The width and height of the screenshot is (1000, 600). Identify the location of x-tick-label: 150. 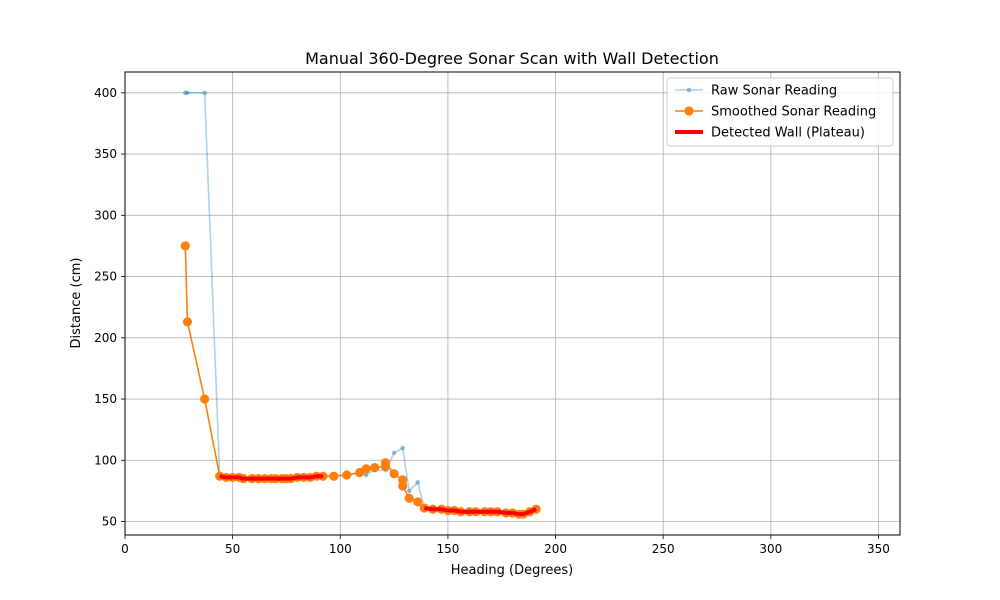
(447, 549).